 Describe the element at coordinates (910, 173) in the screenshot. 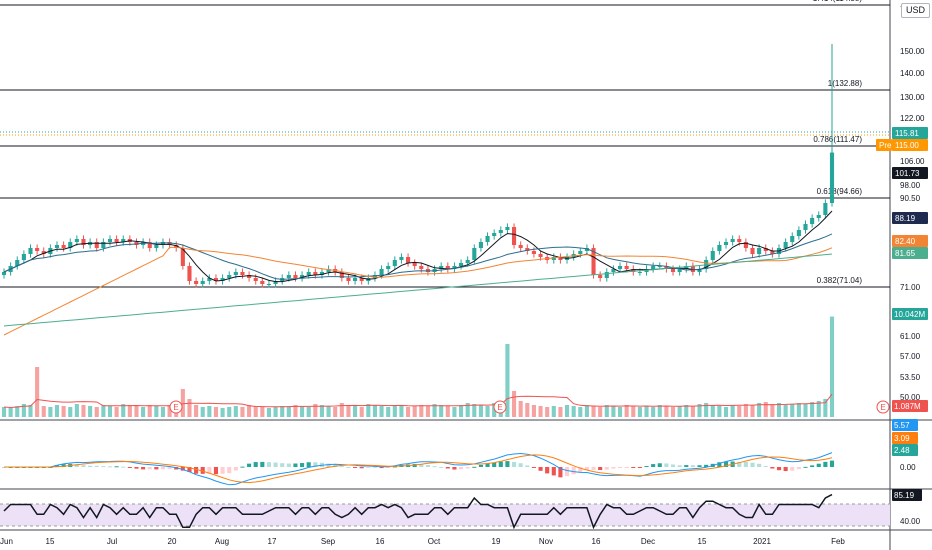

I see `price-label-box` at that location.